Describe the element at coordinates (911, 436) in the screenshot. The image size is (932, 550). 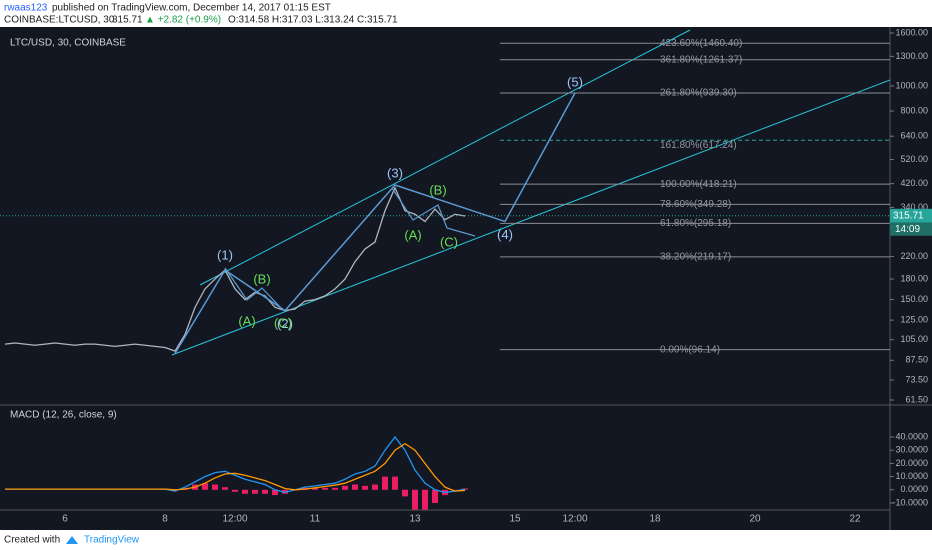
I see `y-tick-label: 40.0000` at that location.